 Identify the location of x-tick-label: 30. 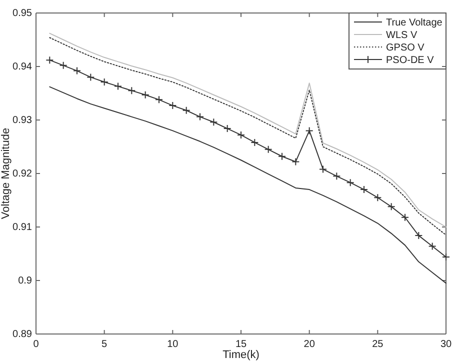
(446, 344).